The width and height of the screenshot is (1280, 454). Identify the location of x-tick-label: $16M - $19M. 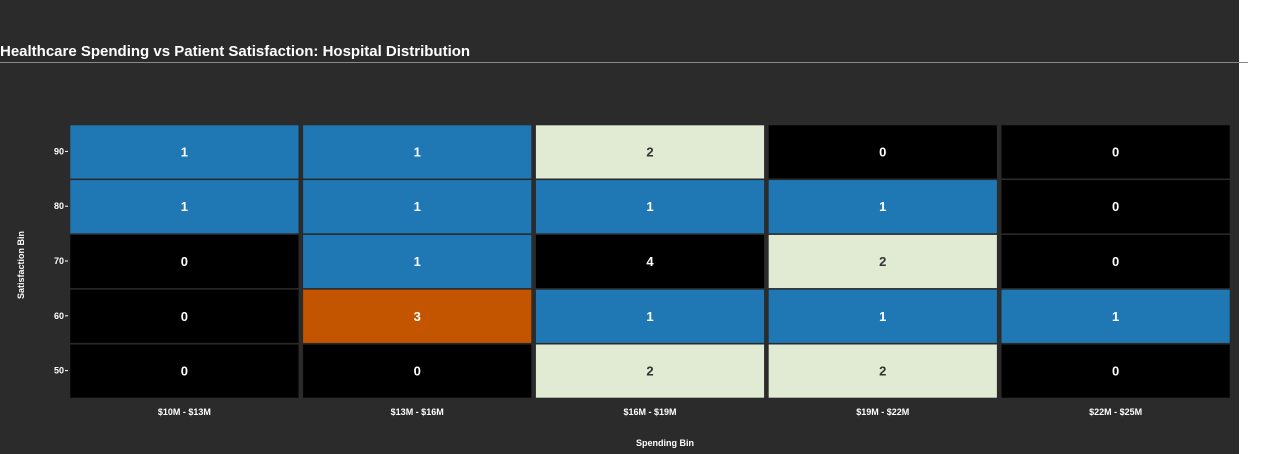
(649, 412).